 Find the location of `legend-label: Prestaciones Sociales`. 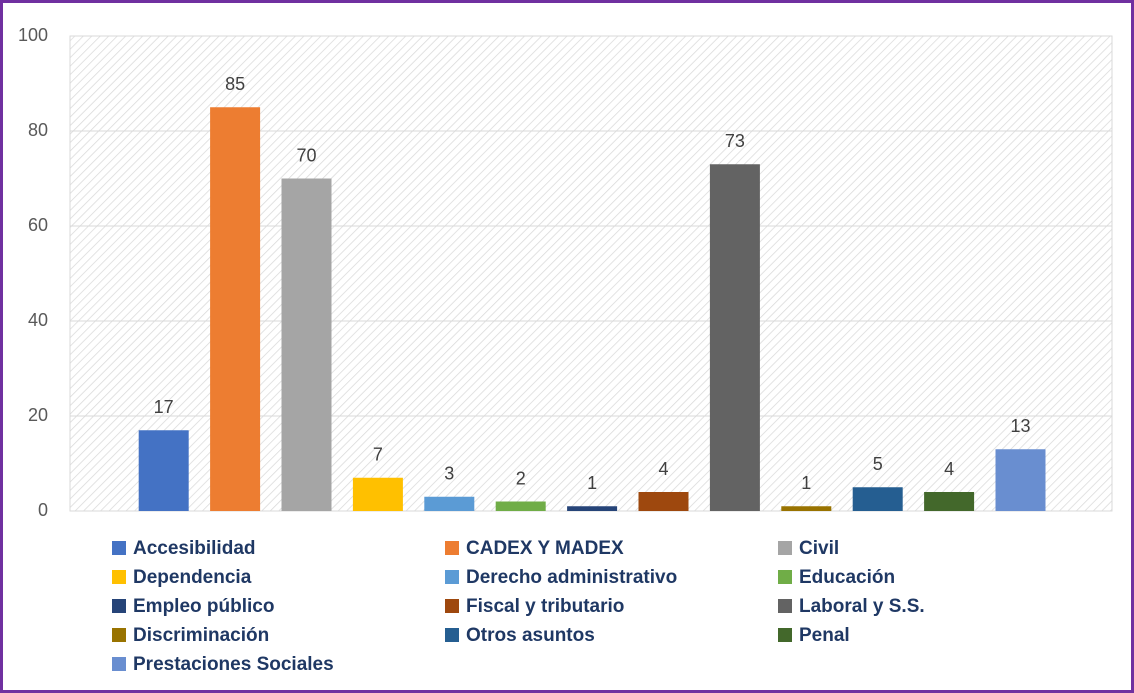

legend-label: Prestaciones Sociales is located at coordinates (233, 664).